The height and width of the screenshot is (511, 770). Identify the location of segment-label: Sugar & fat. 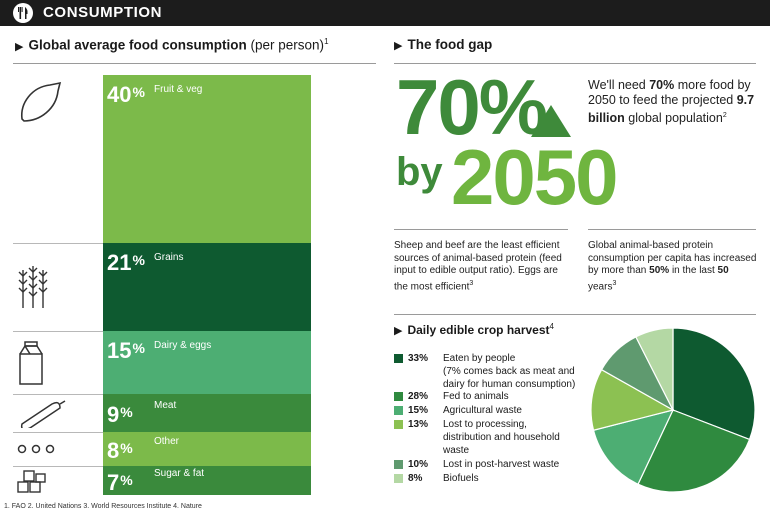
(179, 473).